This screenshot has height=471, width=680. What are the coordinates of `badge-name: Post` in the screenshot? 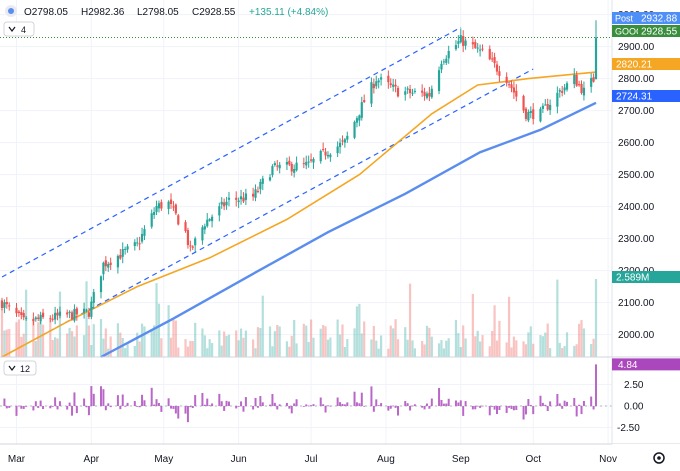 It's located at (624, 19).